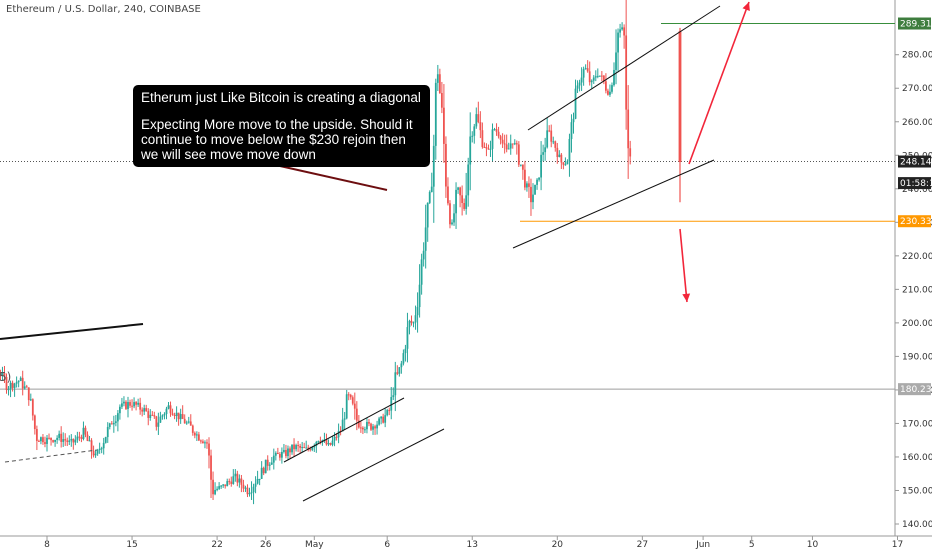  Describe the element at coordinates (686, 297) in the screenshot. I see `downside-arrow-head` at that location.